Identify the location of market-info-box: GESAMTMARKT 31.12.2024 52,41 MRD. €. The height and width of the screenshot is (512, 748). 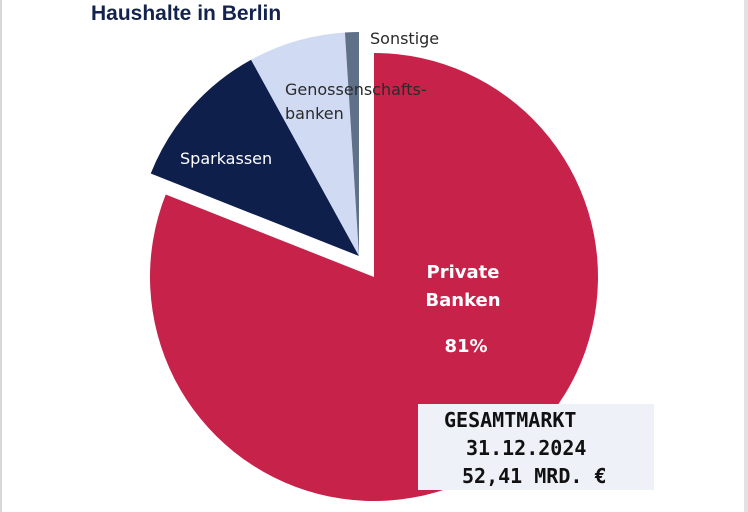
(536, 447).